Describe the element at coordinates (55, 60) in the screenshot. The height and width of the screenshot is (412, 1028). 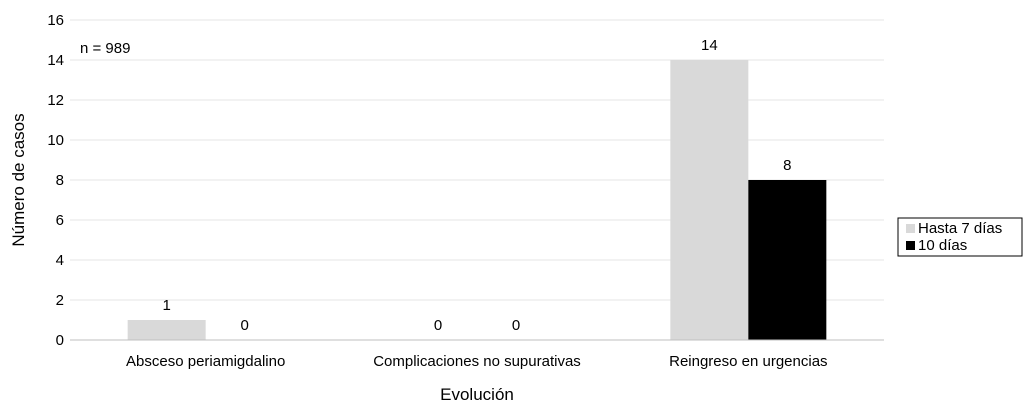
I see `y-tick-label: 14` at that location.